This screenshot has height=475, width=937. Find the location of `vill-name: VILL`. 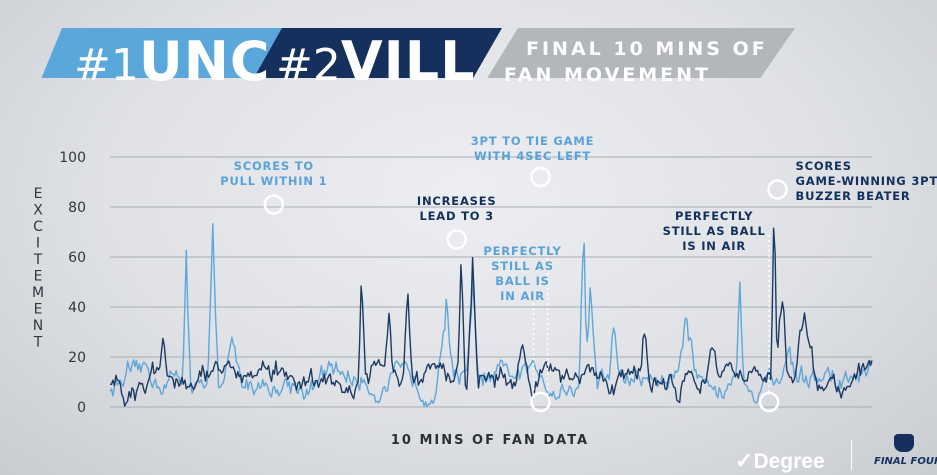

vill-name: VILL is located at coordinates (408, 61).